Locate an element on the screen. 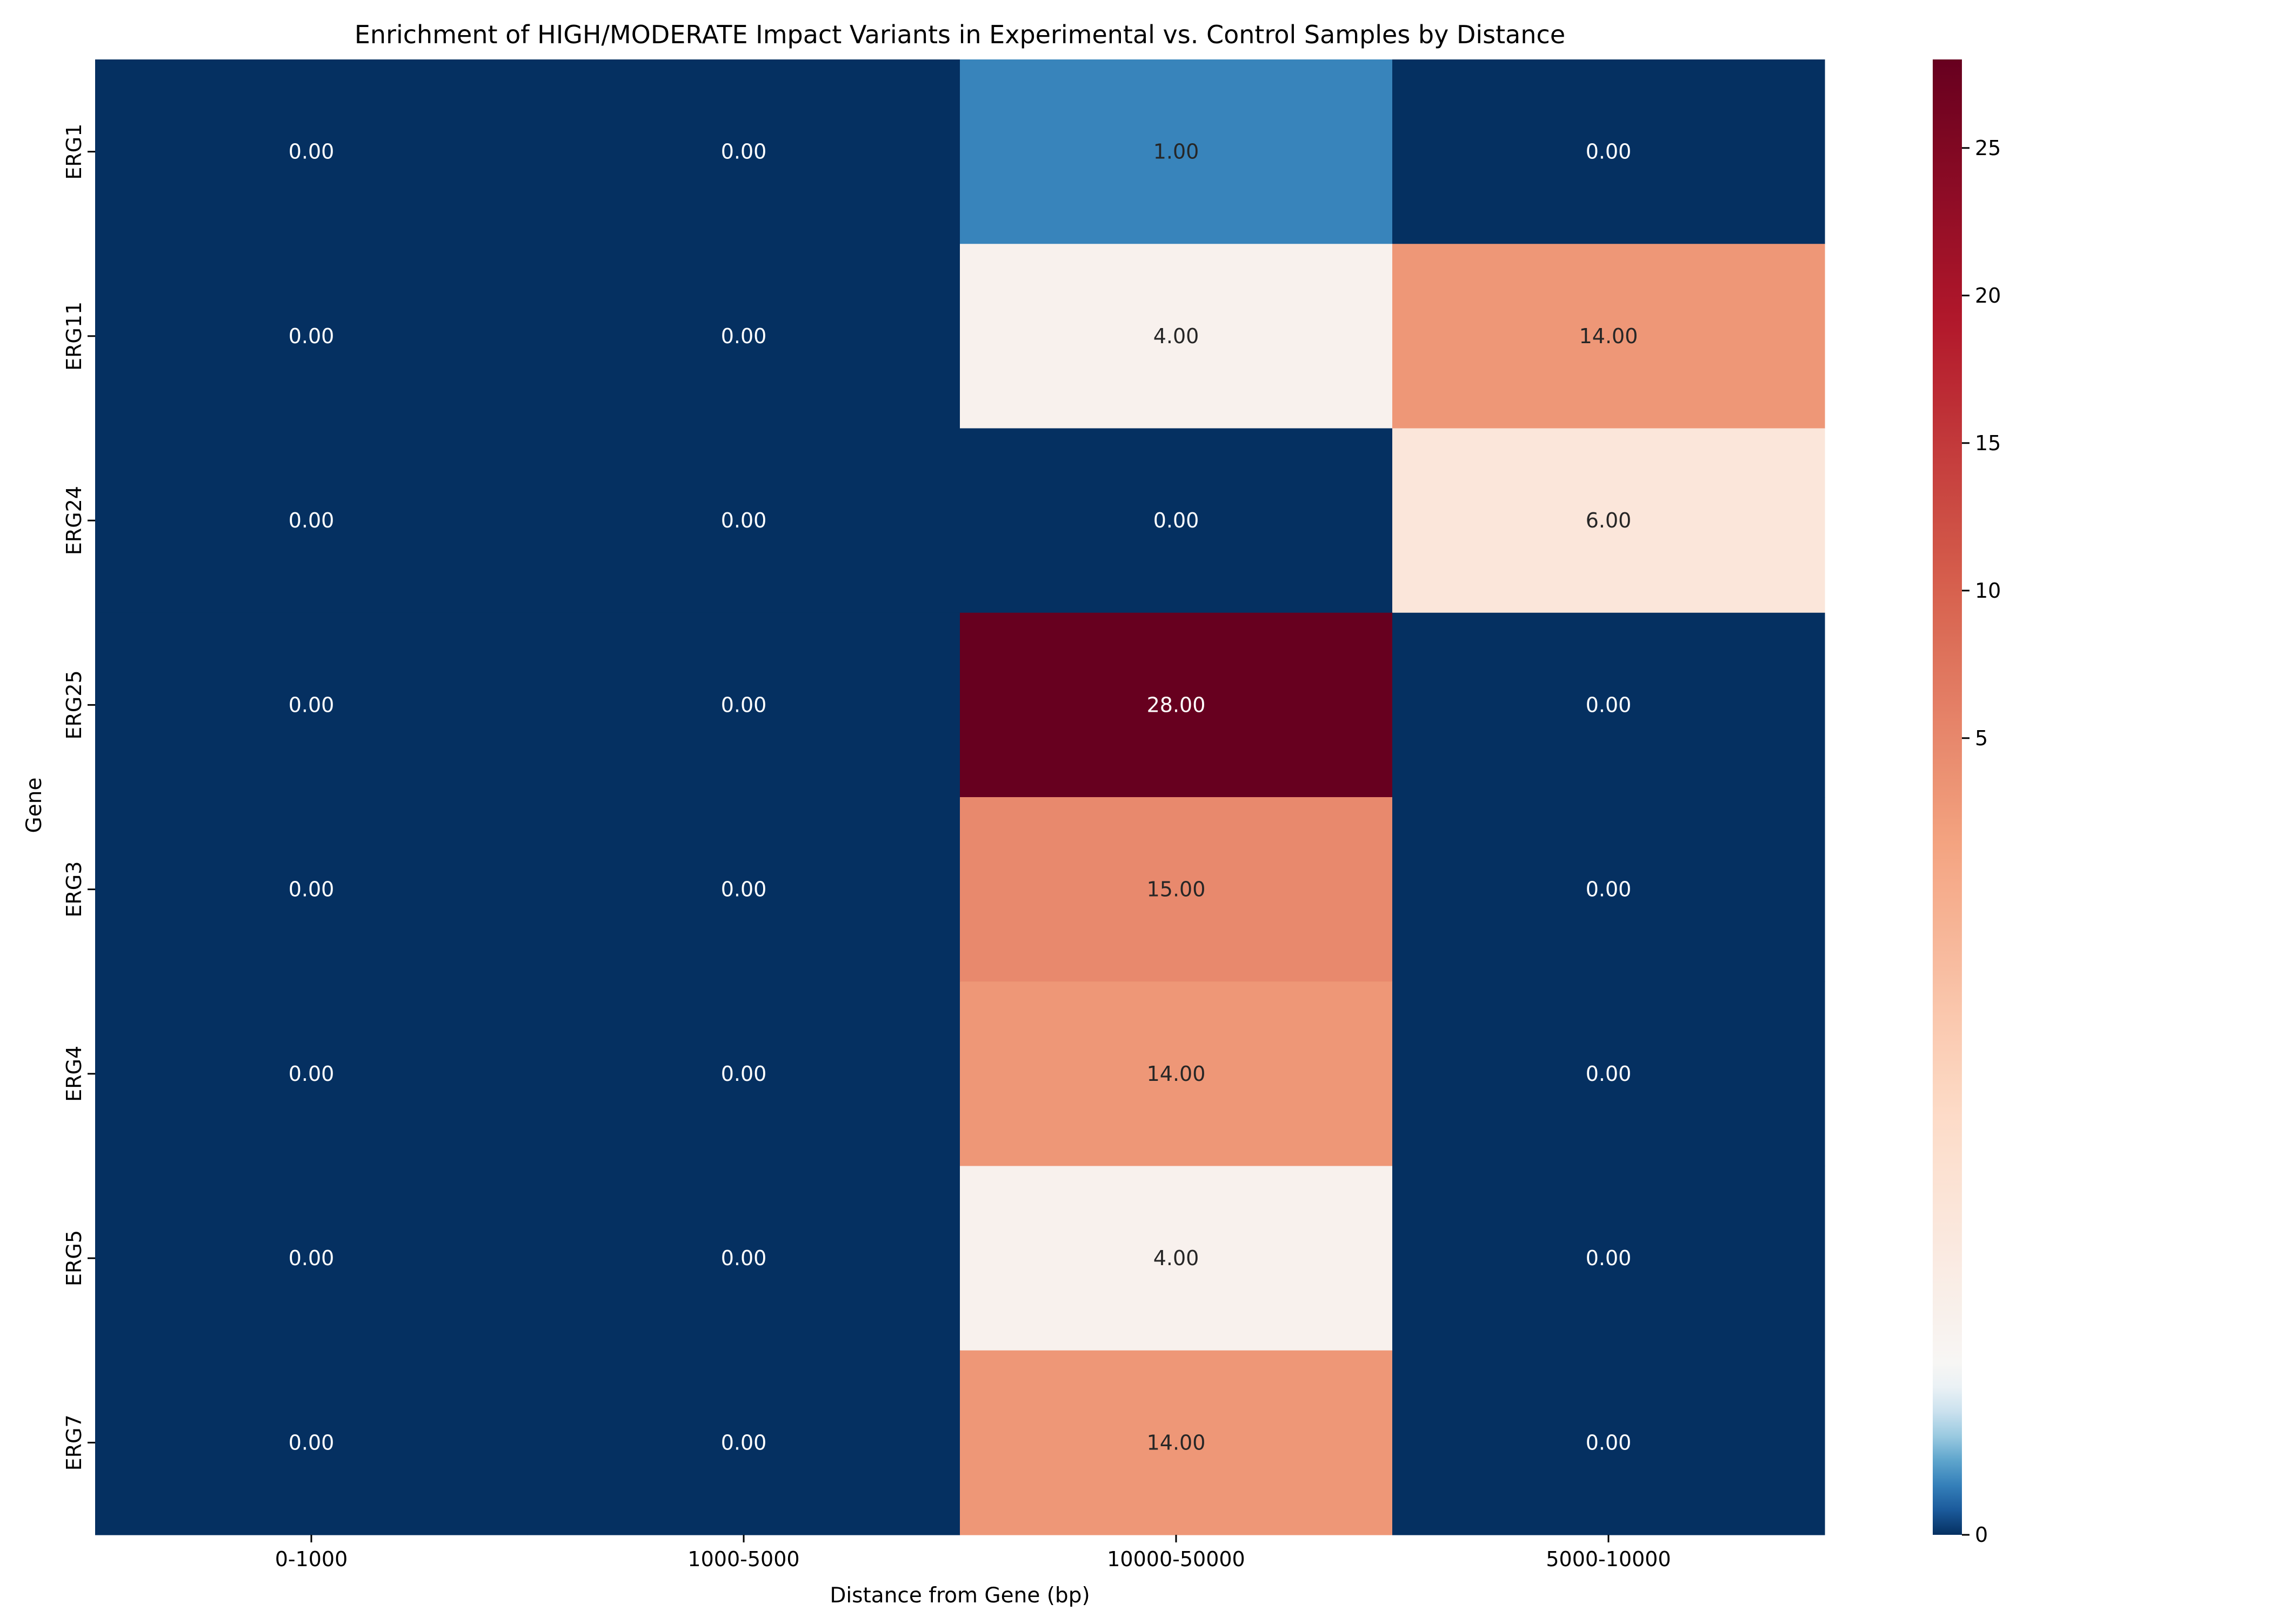 The width and height of the screenshot is (2270, 1624). colorbar-gradient is located at coordinates (1947, 797).